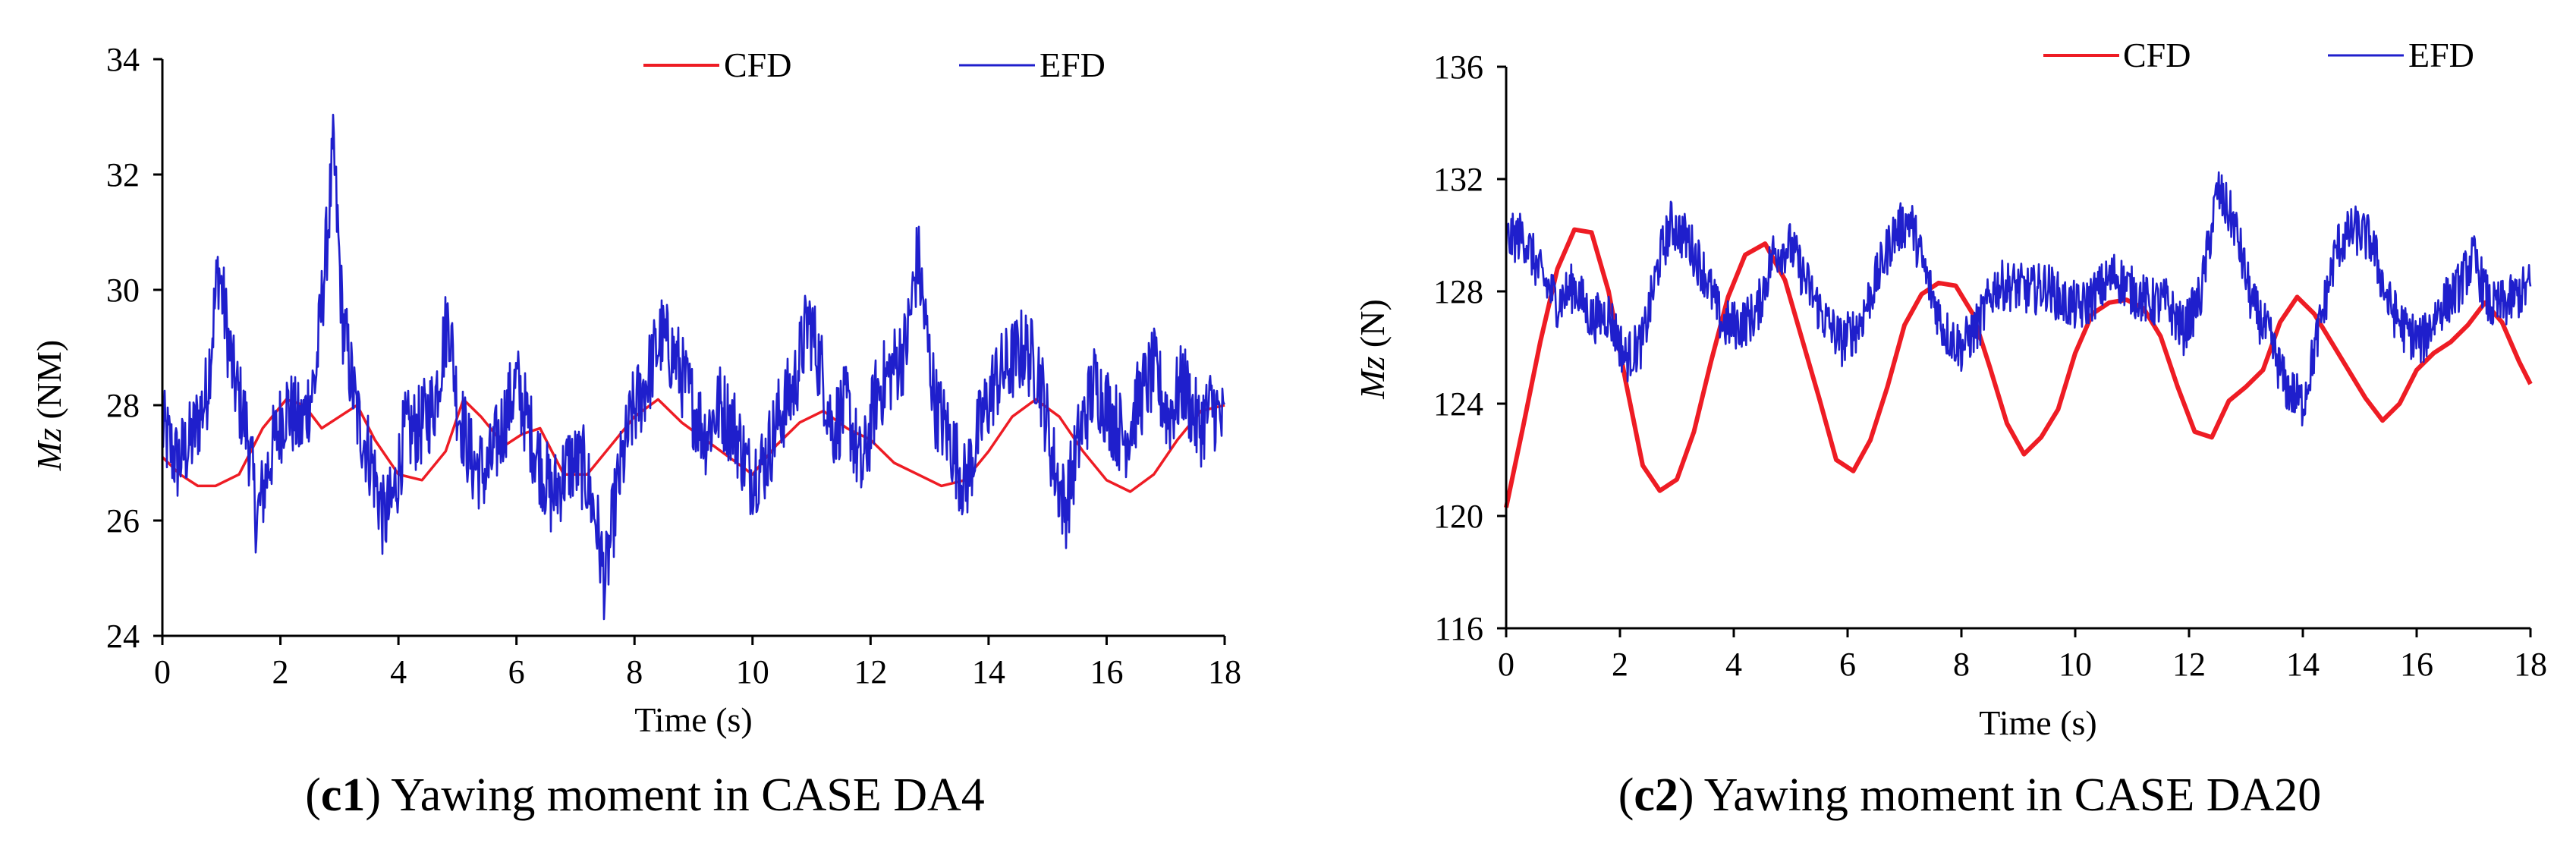  I want to click on y-axis-label: Mz (N), so click(1372, 349).